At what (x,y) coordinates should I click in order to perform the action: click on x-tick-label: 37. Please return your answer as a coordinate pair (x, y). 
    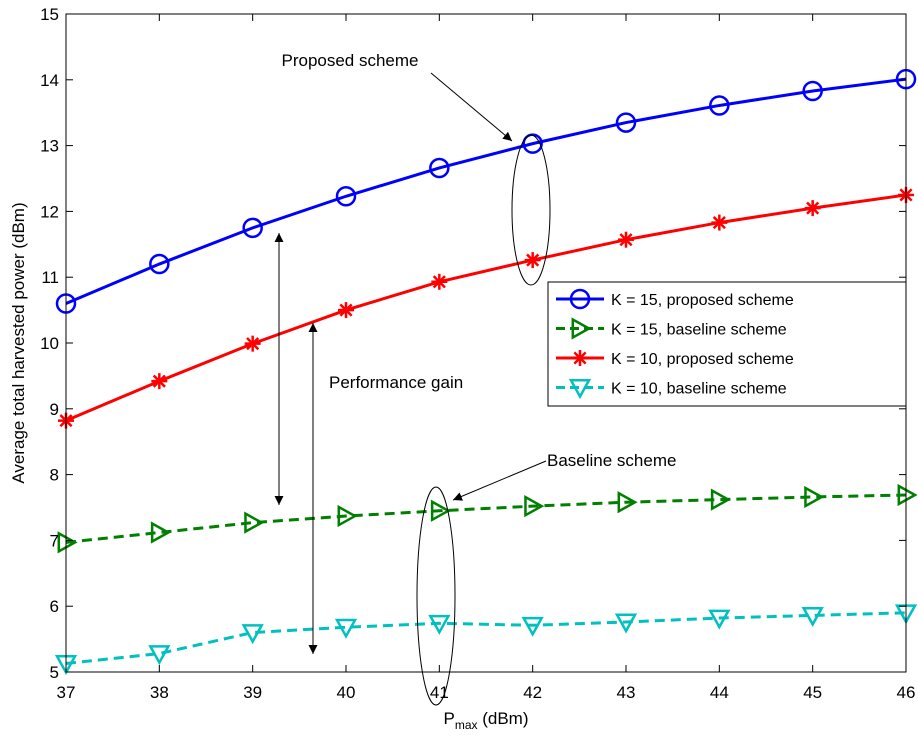
    Looking at the image, I should click on (66, 692).